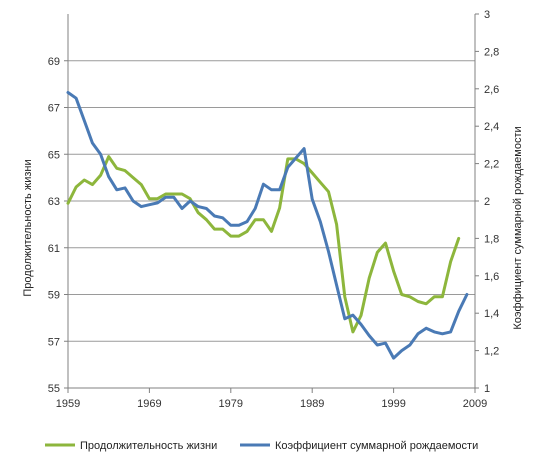 This screenshot has width=537, height=467. I want to click on legend-label-fertility-rate: Коэффициент суммарной рождаемости, so click(376, 446).